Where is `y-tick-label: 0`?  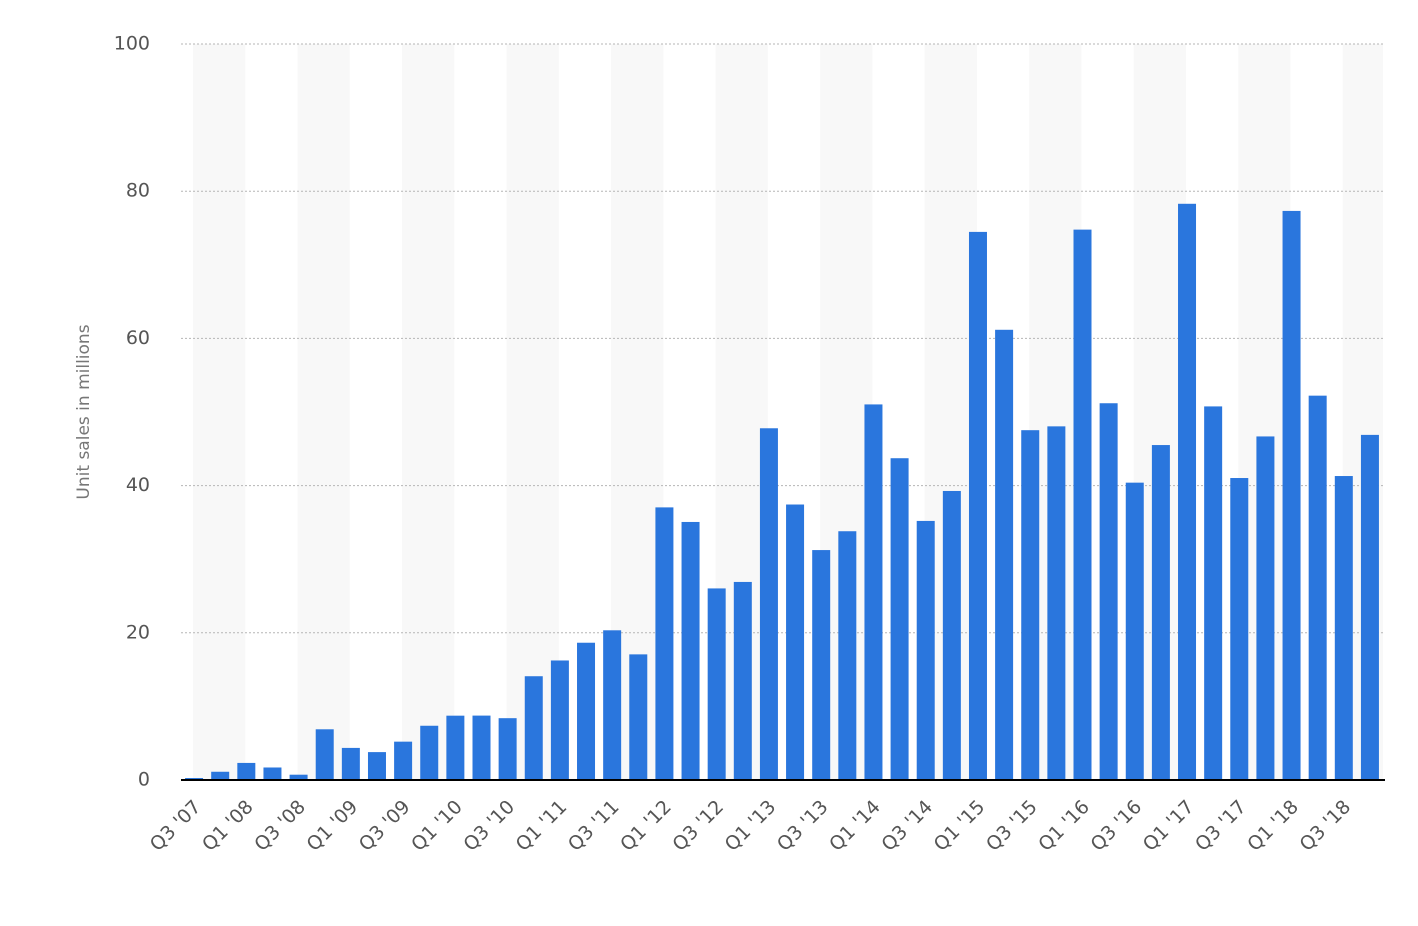
y-tick-label: 0 is located at coordinates (144, 780).